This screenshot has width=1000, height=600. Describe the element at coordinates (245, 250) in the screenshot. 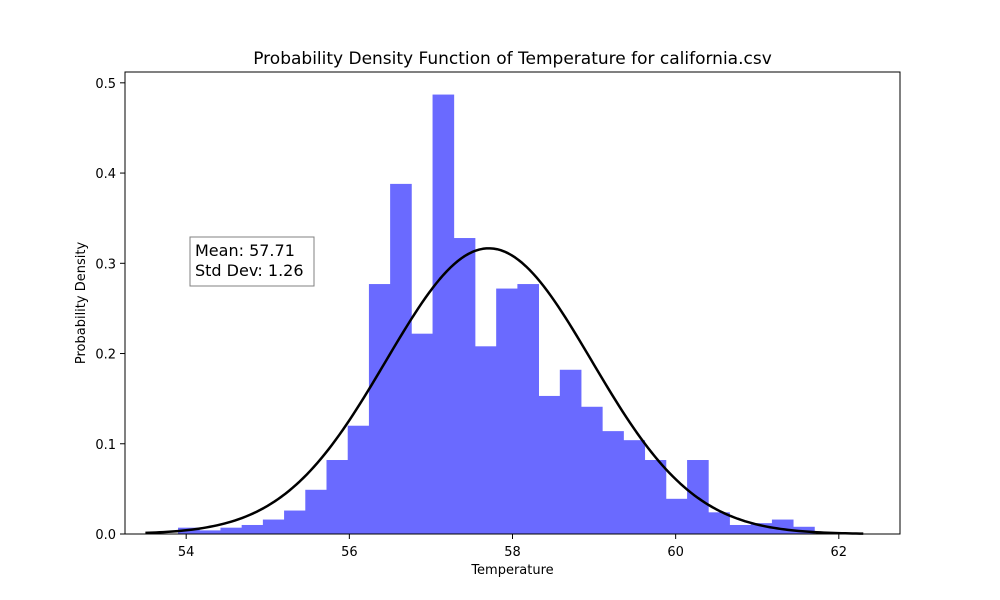

I see `annotation-mean: Mean: 57.71` at that location.